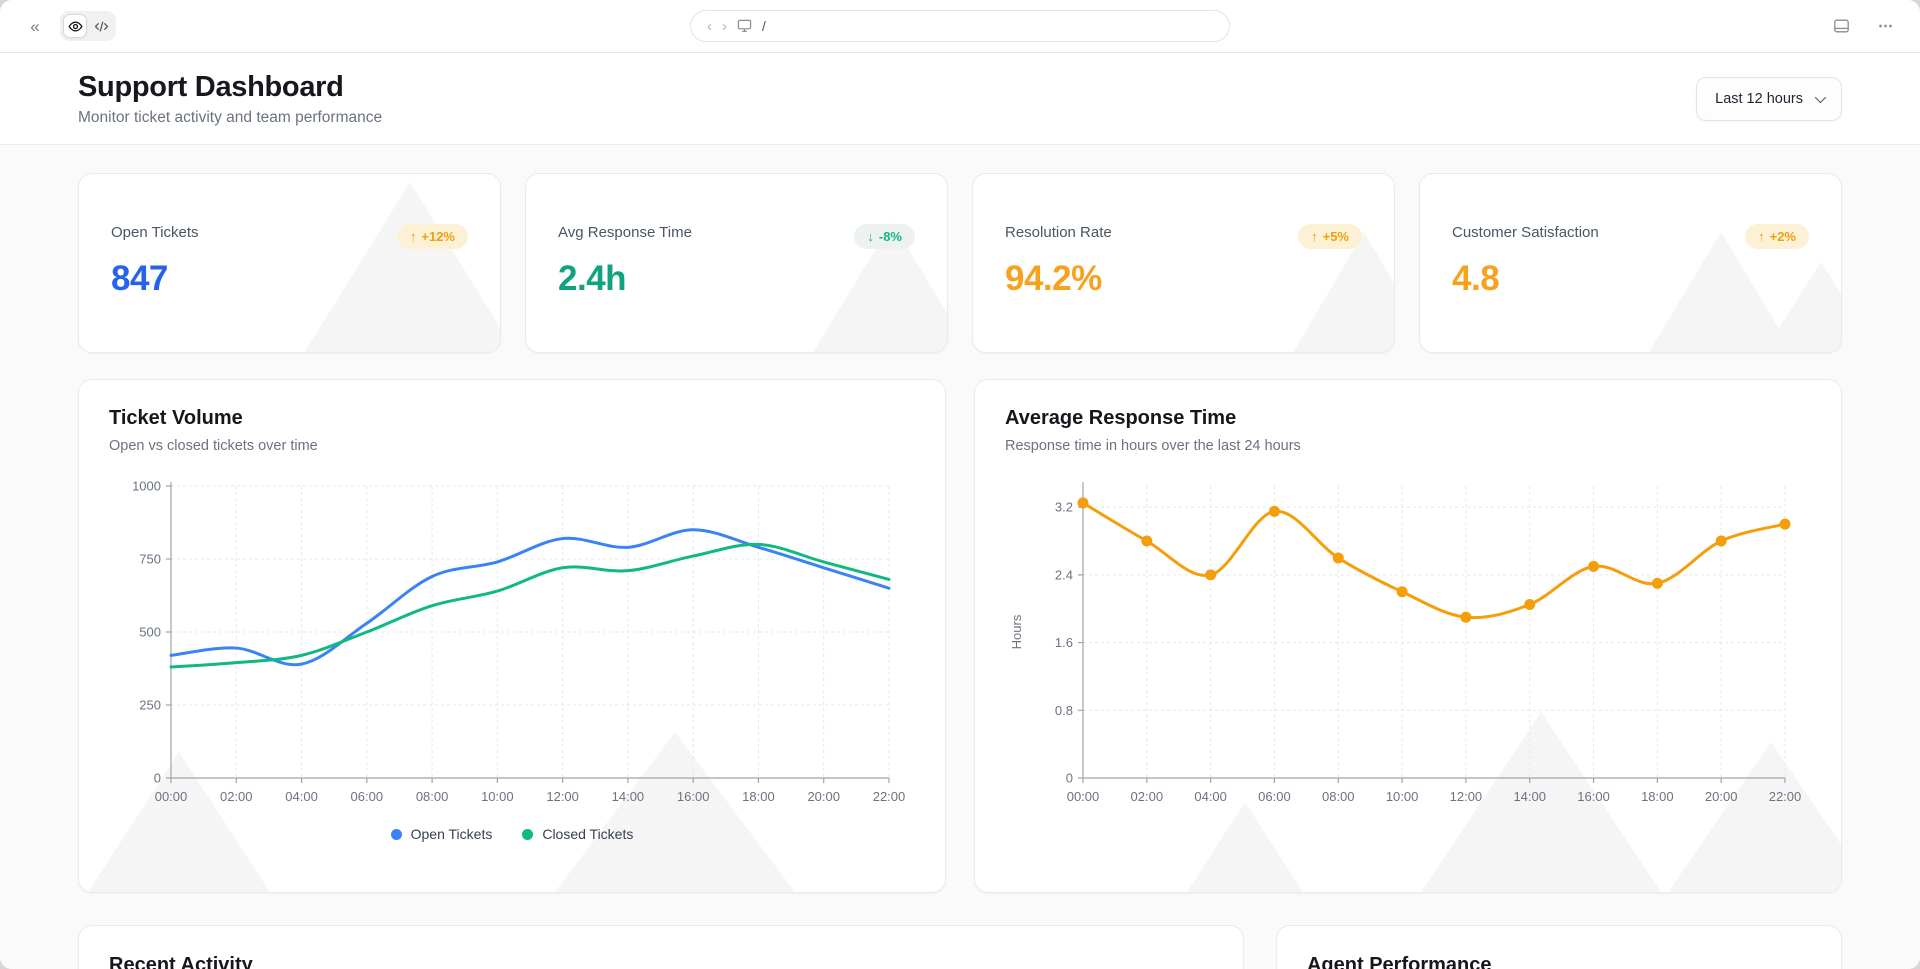  Describe the element at coordinates (1885, 26) in the screenshot. I see `more-menu-button` at that location.